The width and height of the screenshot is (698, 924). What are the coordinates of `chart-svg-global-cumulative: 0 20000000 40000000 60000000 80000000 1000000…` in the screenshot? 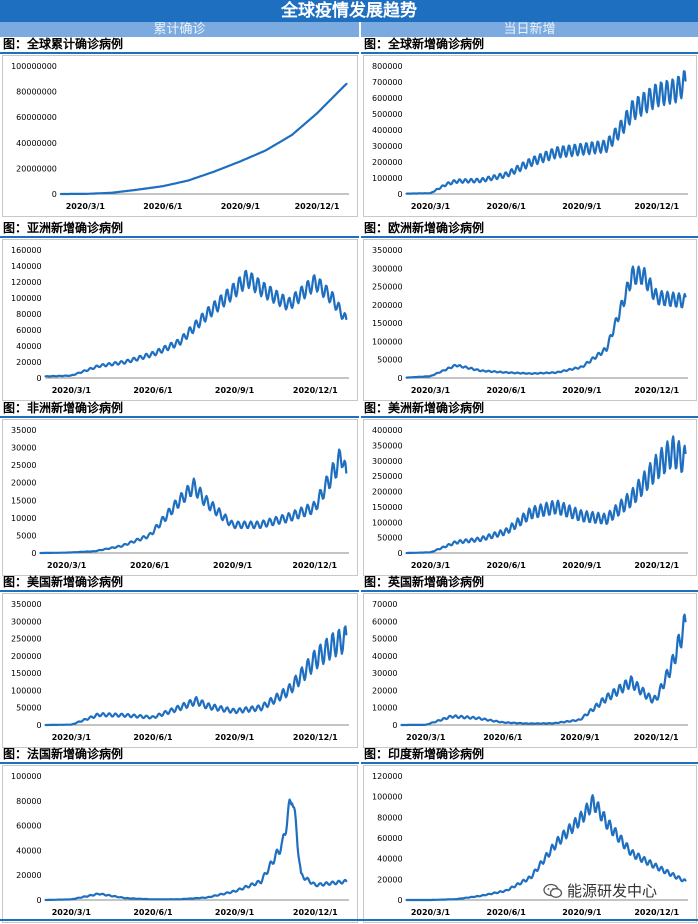 It's located at (180, 136).